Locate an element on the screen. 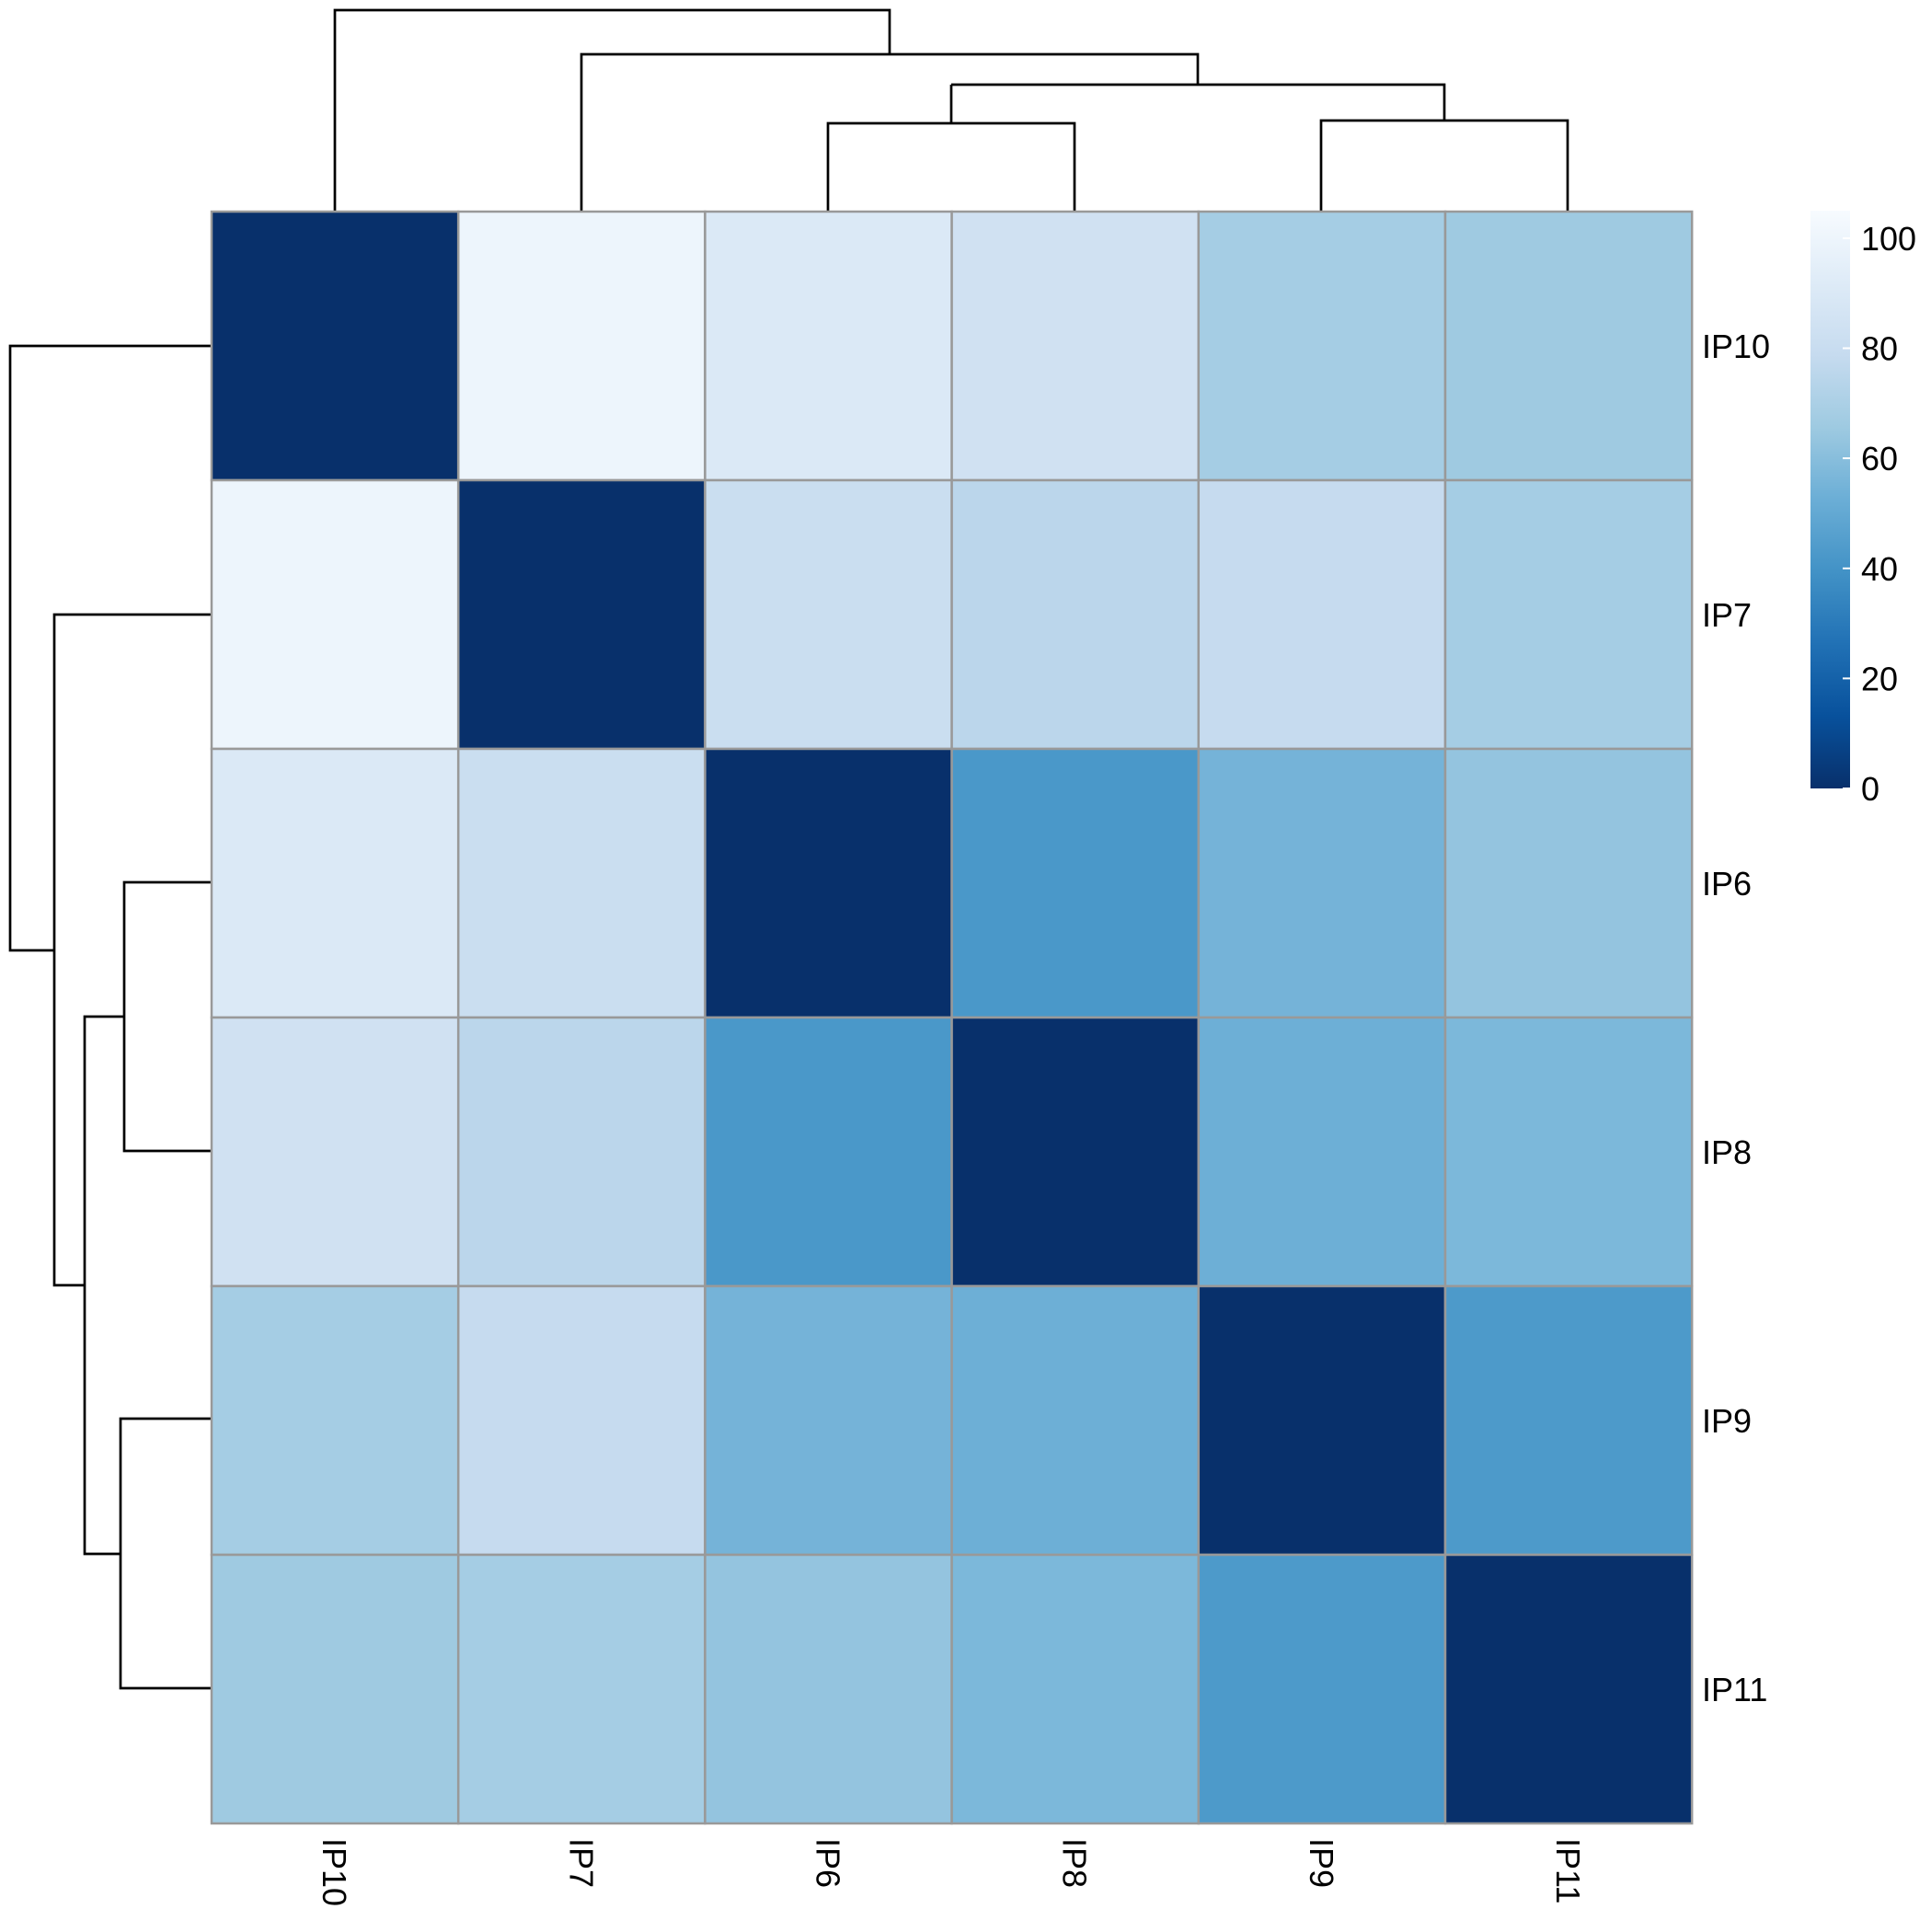 The width and height of the screenshot is (1931, 1932). row-label: IP7 is located at coordinates (1727, 615).